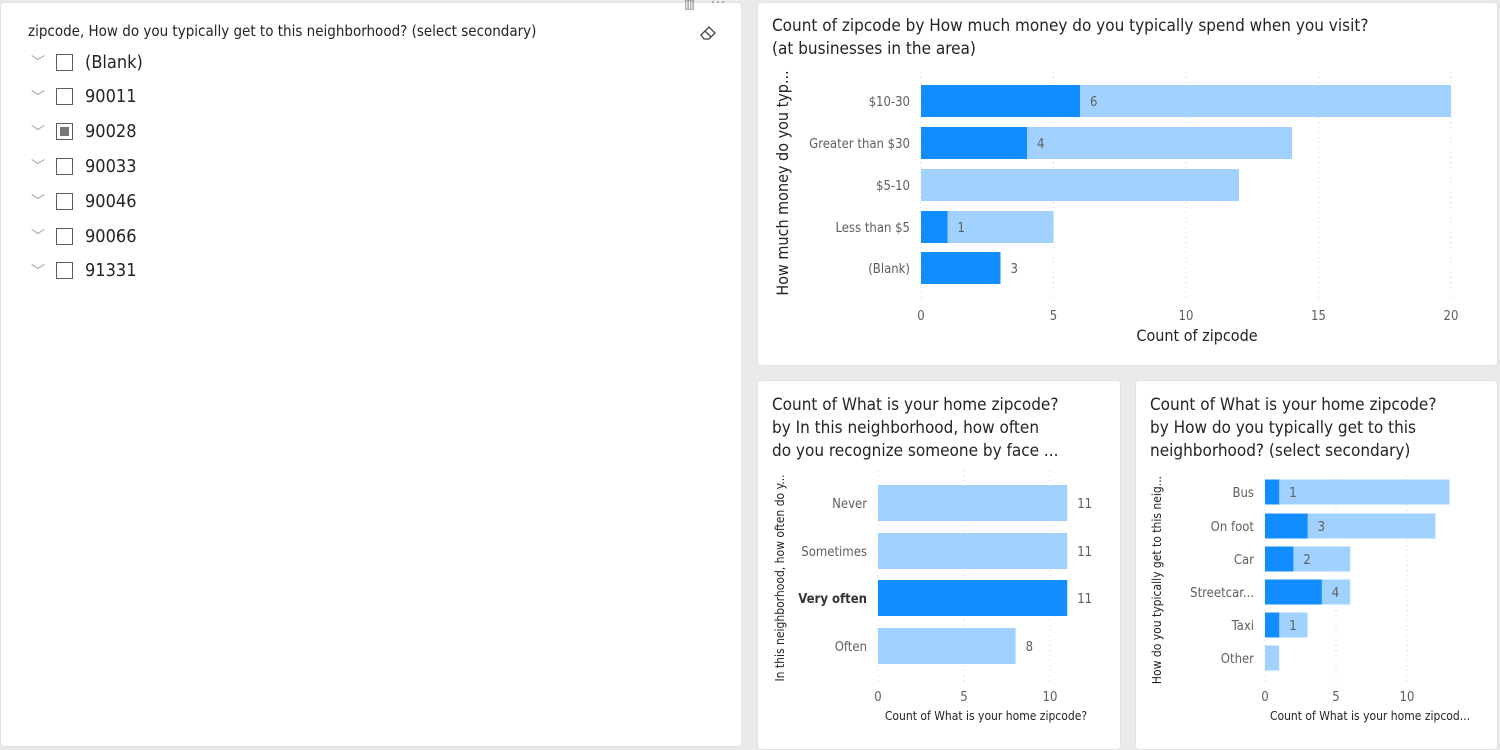 Image resolution: width=1500 pixels, height=750 pixels. Describe the element at coordinates (111, 201) in the screenshot. I see `slicer-item-label: 90046` at that location.